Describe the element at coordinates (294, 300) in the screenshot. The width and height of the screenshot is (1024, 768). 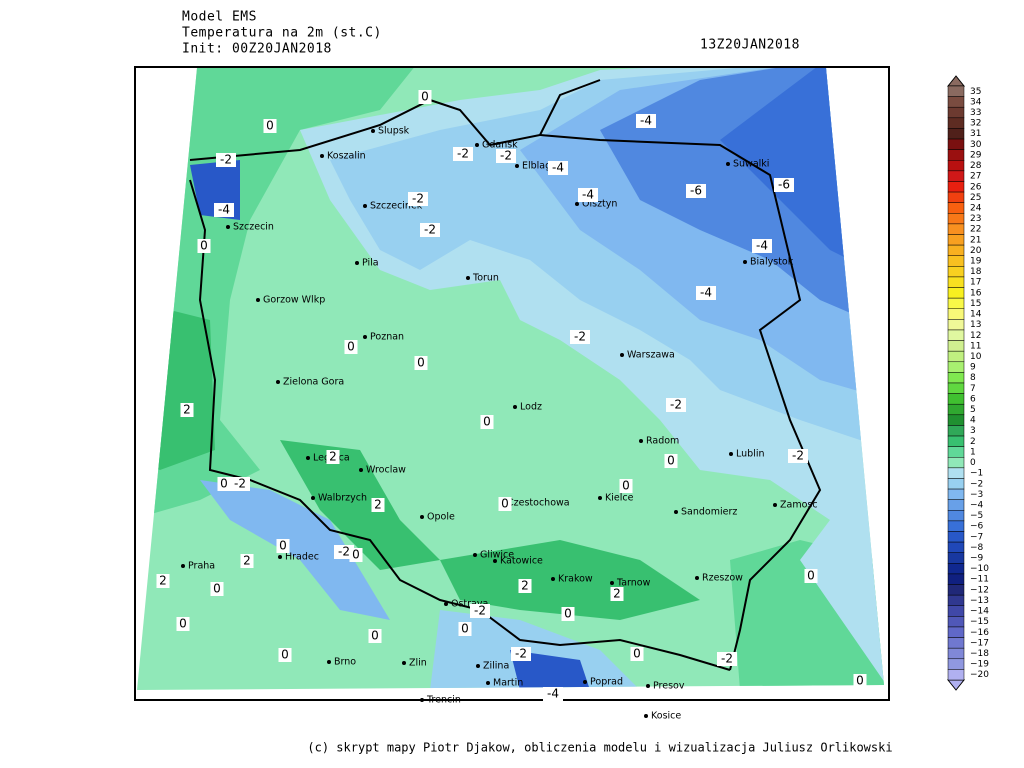
I see `city-label: Gorzow Wlkp` at that location.